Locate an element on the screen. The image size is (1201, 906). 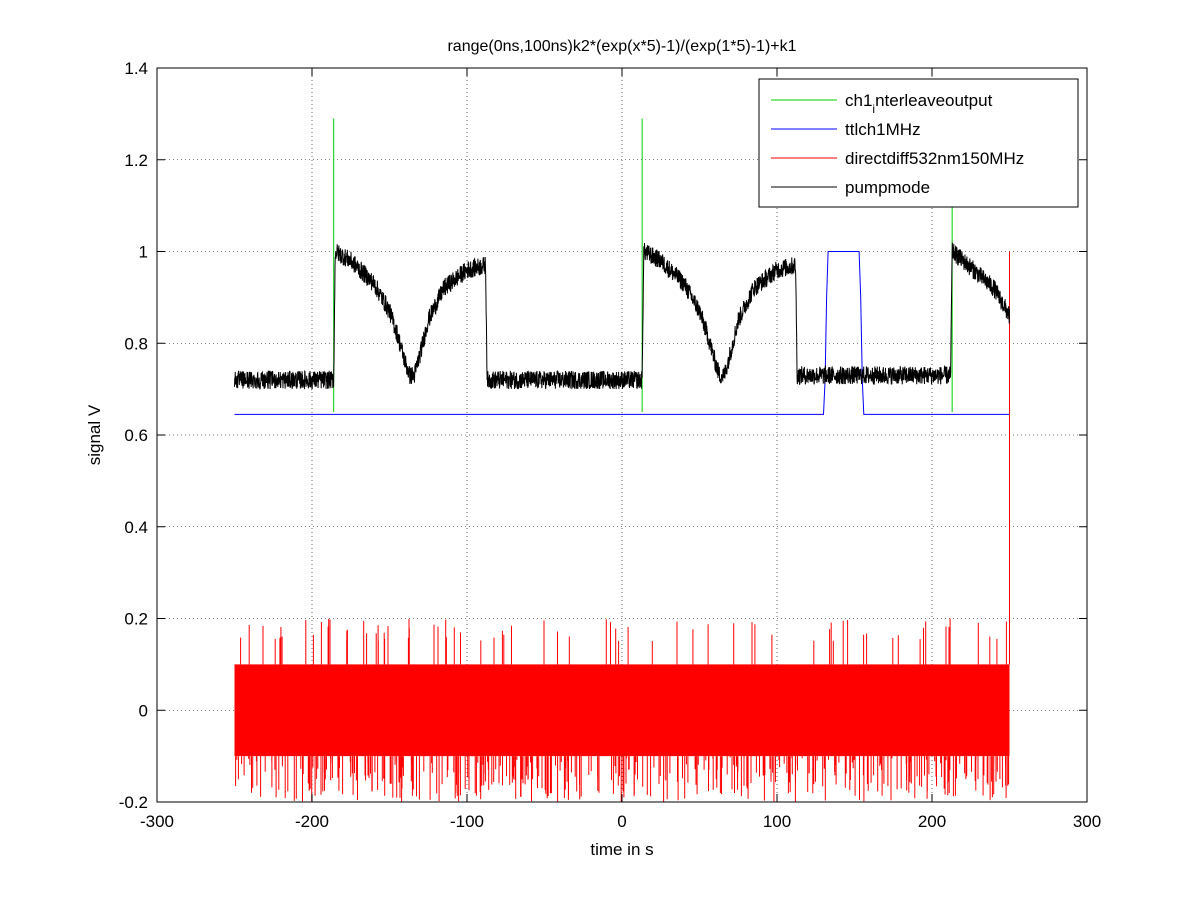
legend-label-subscript: i is located at coordinates (873, 109).